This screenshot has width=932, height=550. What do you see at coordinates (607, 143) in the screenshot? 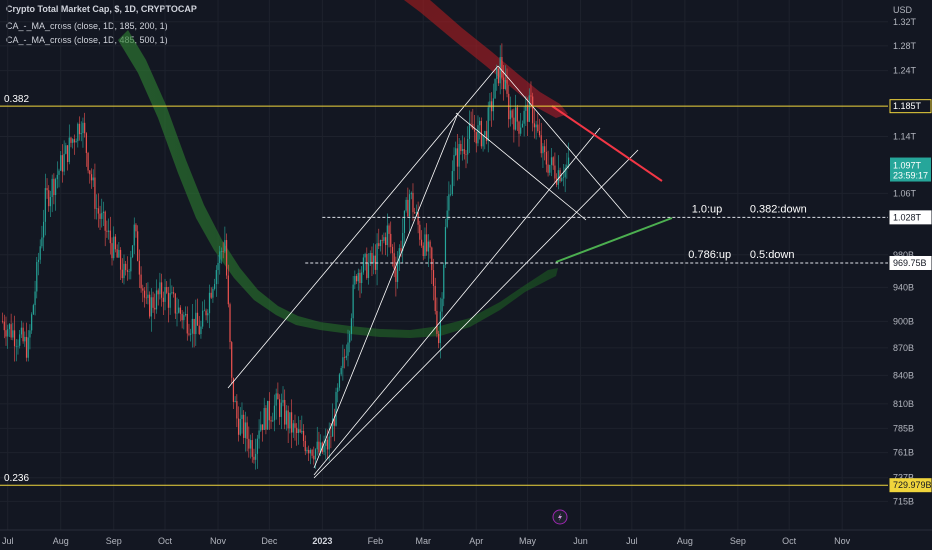
I see `red-trendline` at bounding box center [607, 143].